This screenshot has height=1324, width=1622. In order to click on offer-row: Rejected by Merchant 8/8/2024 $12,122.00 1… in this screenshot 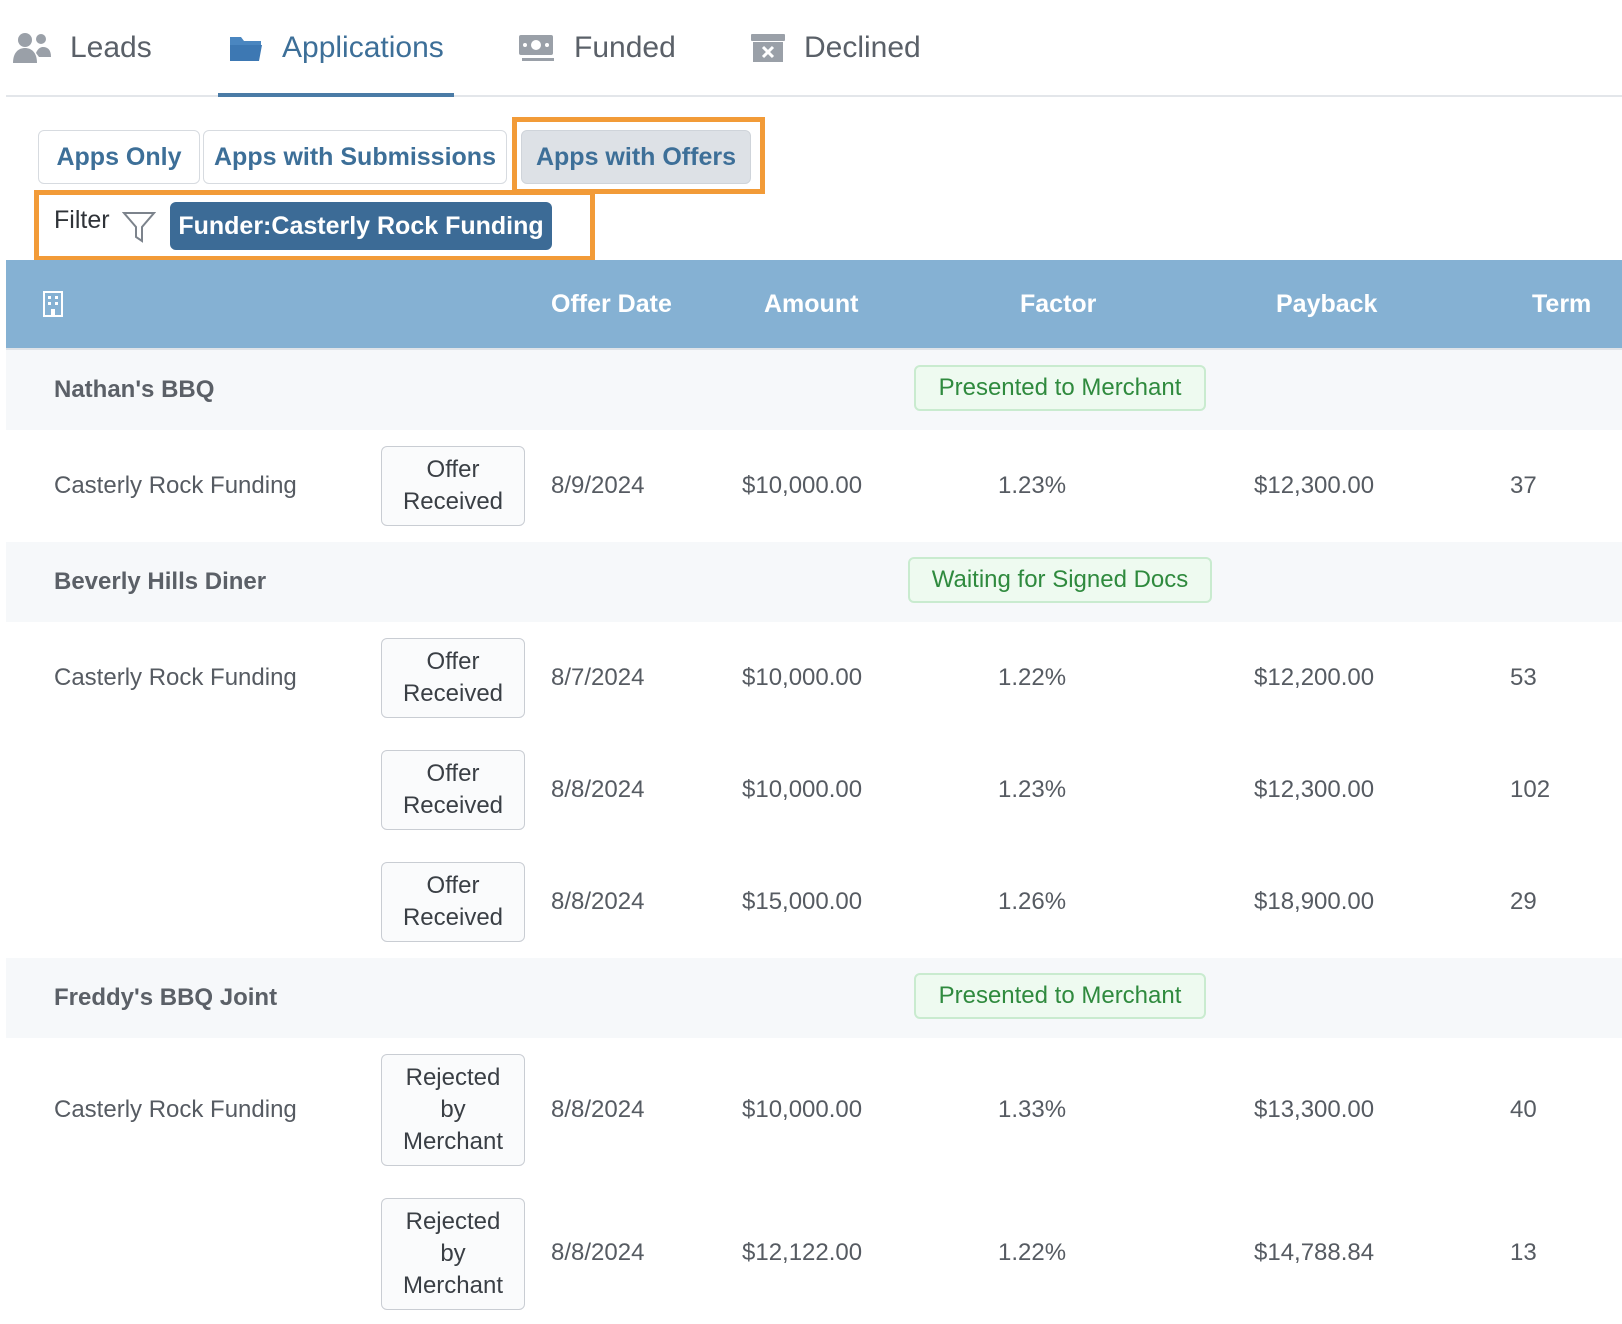, I will do `click(814, 1253)`.